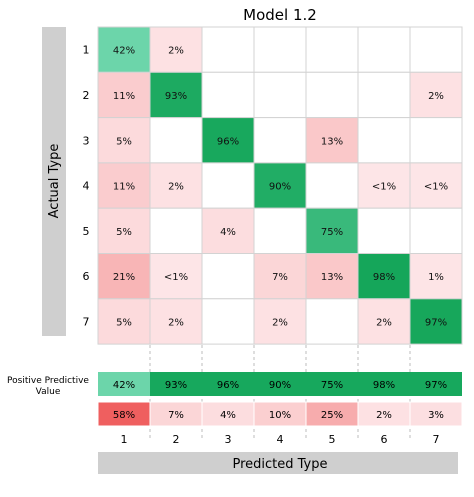 The image size is (474, 497). I want to click on error-rate-value-label: 10%, so click(280, 415).